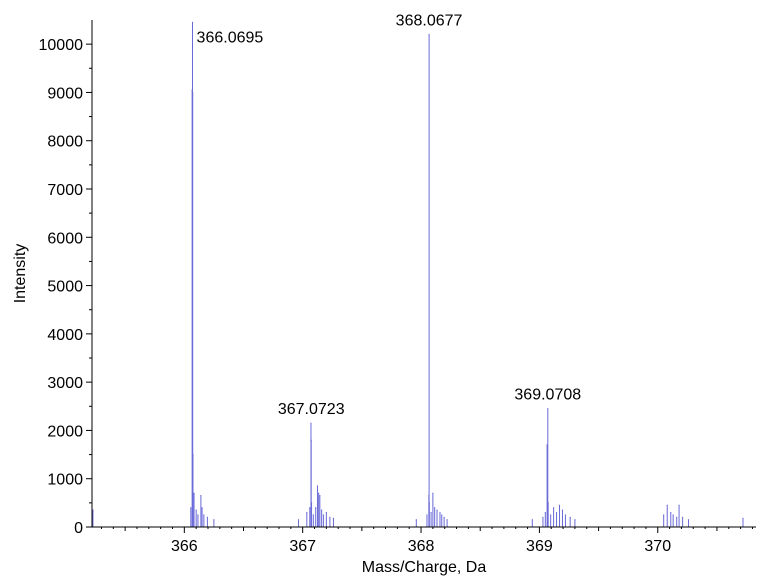 This screenshot has width=772, height=578. I want to click on x-tick-label: 368, so click(421, 546).